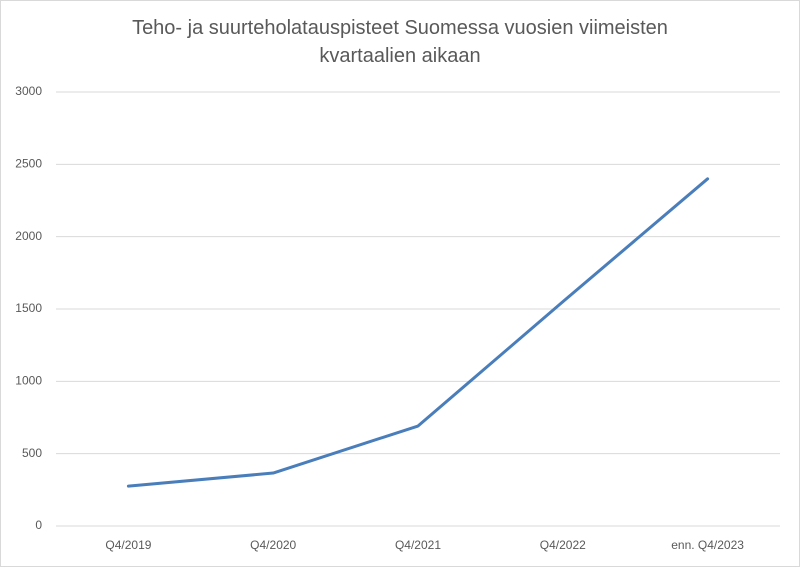  Describe the element at coordinates (707, 545) in the screenshot. I see `x-tick-label: enn. Q4/2023` at that location.